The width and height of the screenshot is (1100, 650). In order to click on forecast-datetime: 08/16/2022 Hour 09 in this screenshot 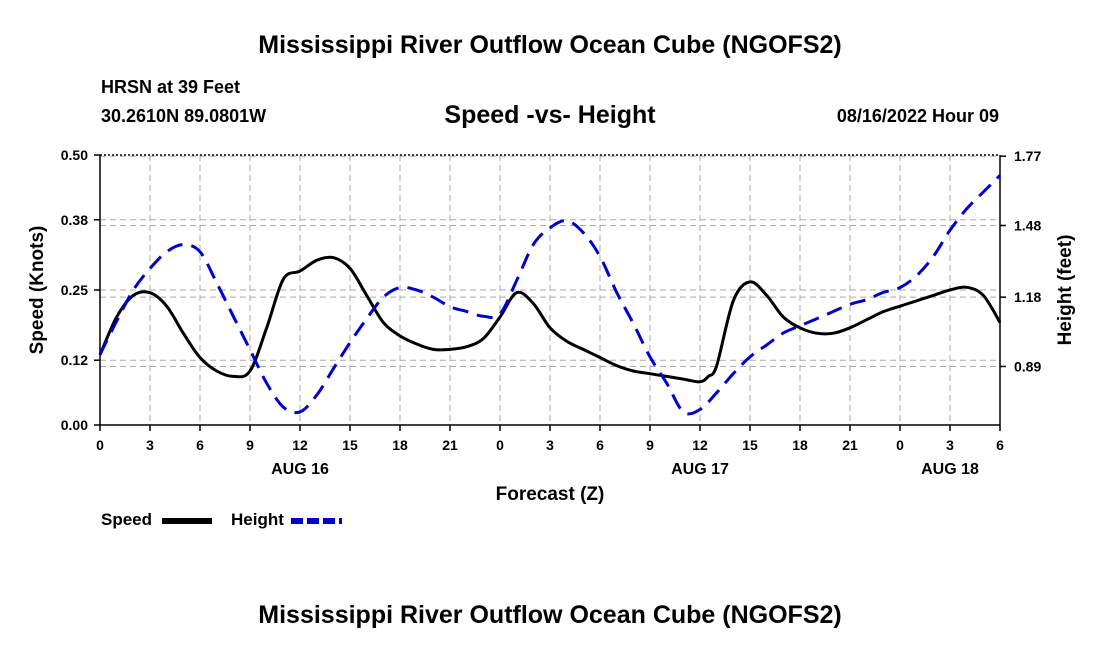, I will do `click(917, 116)`.